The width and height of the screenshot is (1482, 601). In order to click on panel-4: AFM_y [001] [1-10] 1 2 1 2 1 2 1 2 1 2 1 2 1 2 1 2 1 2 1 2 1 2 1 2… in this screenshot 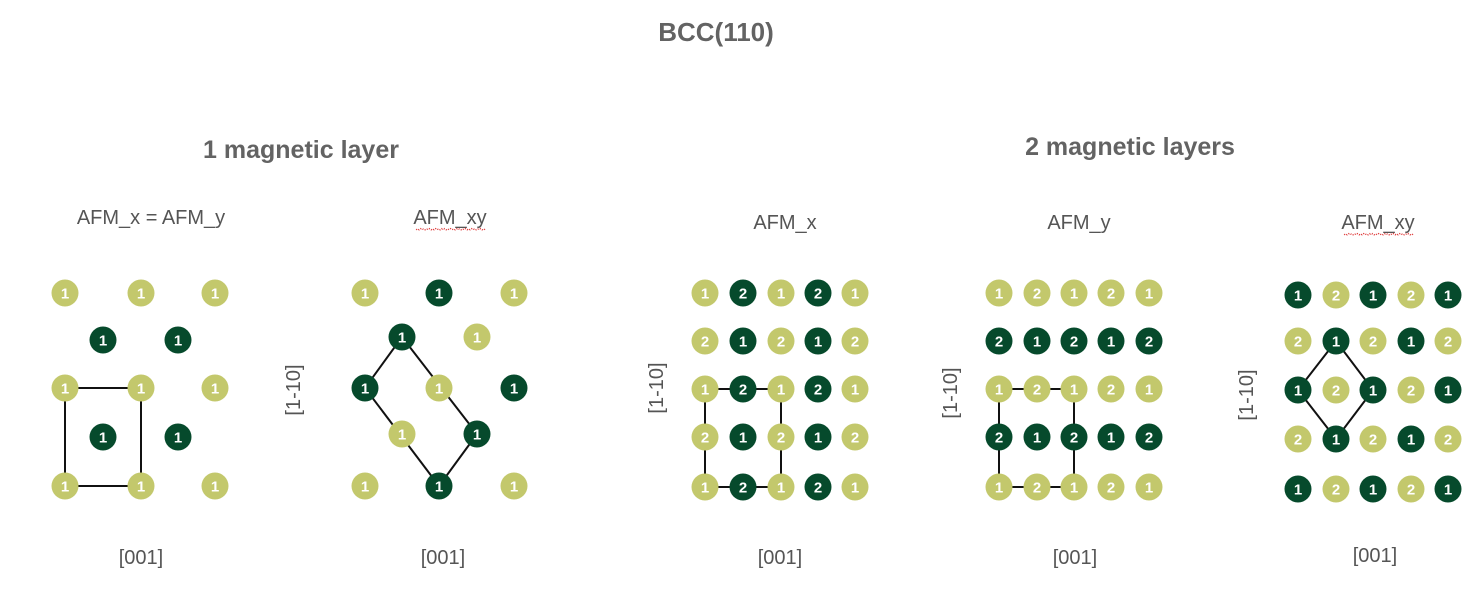, I will do `click(1051, 390)`.